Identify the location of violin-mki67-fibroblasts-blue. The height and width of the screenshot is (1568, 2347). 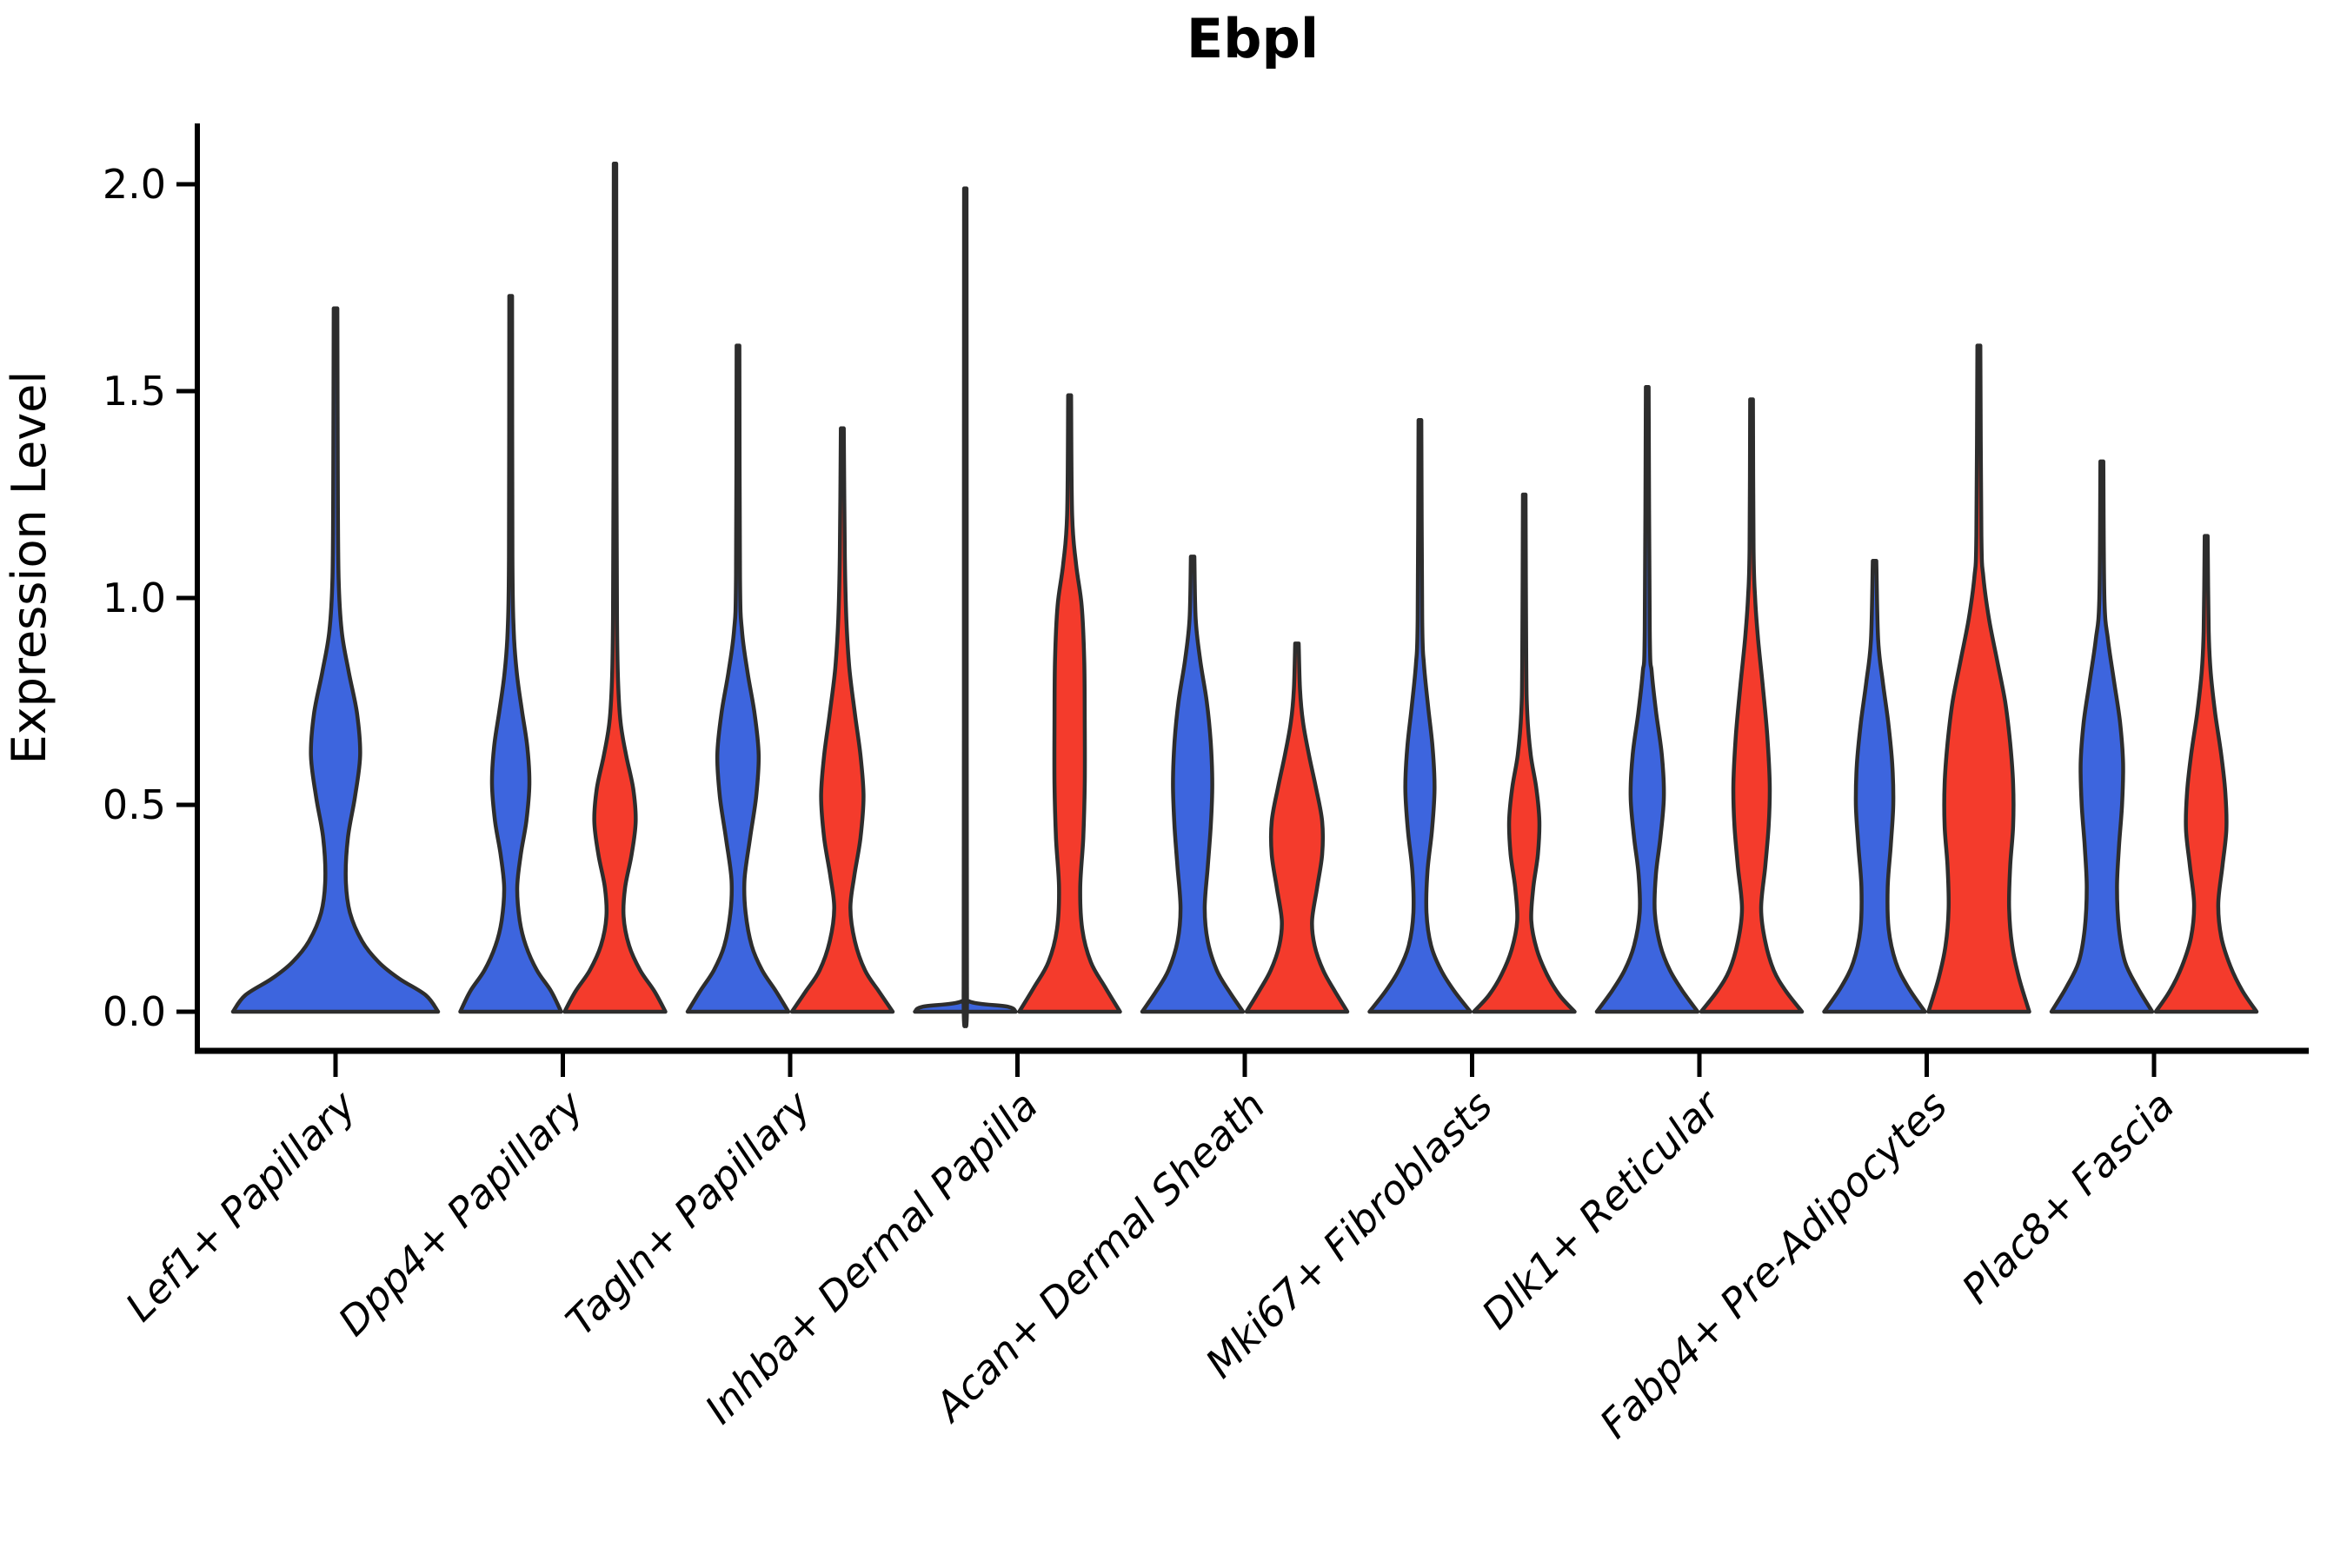
(1420, 716).